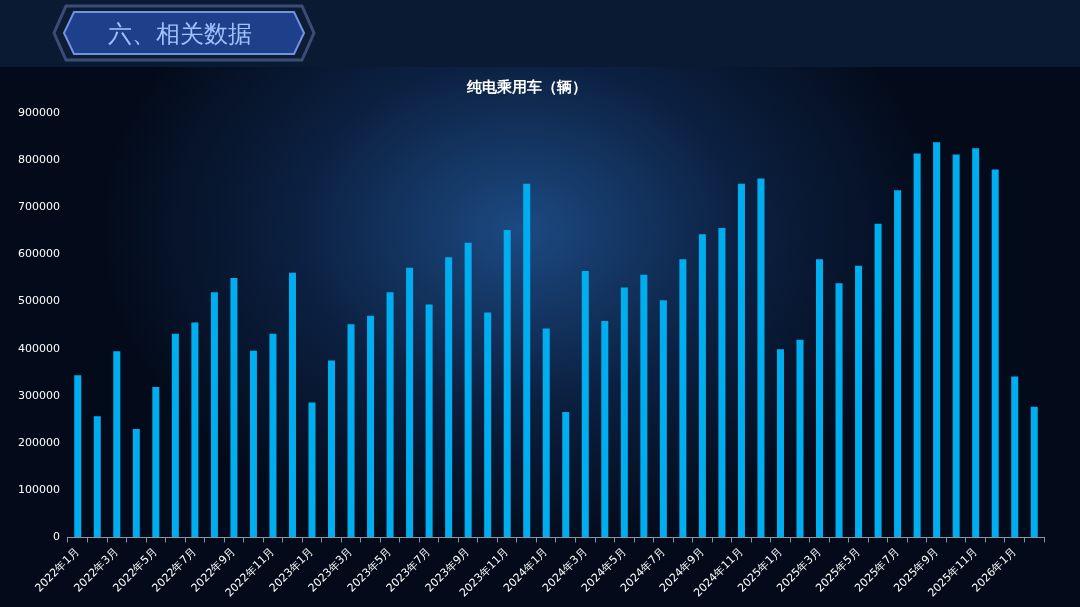  Describe the element at coordinates (38, 112) in the screenshot. I see `y-tick-label: 900000` at that location.